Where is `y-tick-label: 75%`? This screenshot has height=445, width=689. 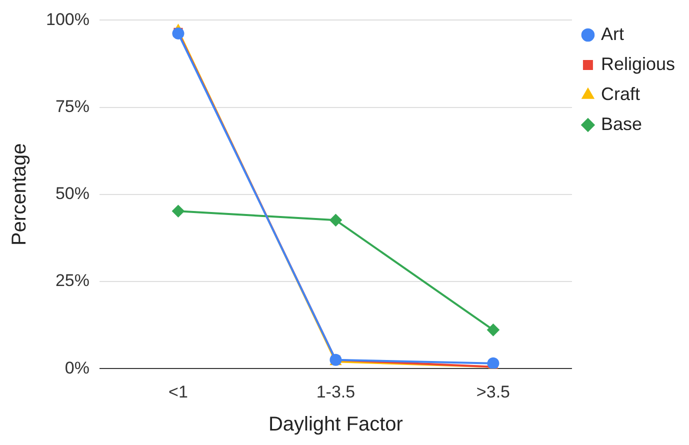
y-tick-label: 75% is located at coordinates (72, 106).